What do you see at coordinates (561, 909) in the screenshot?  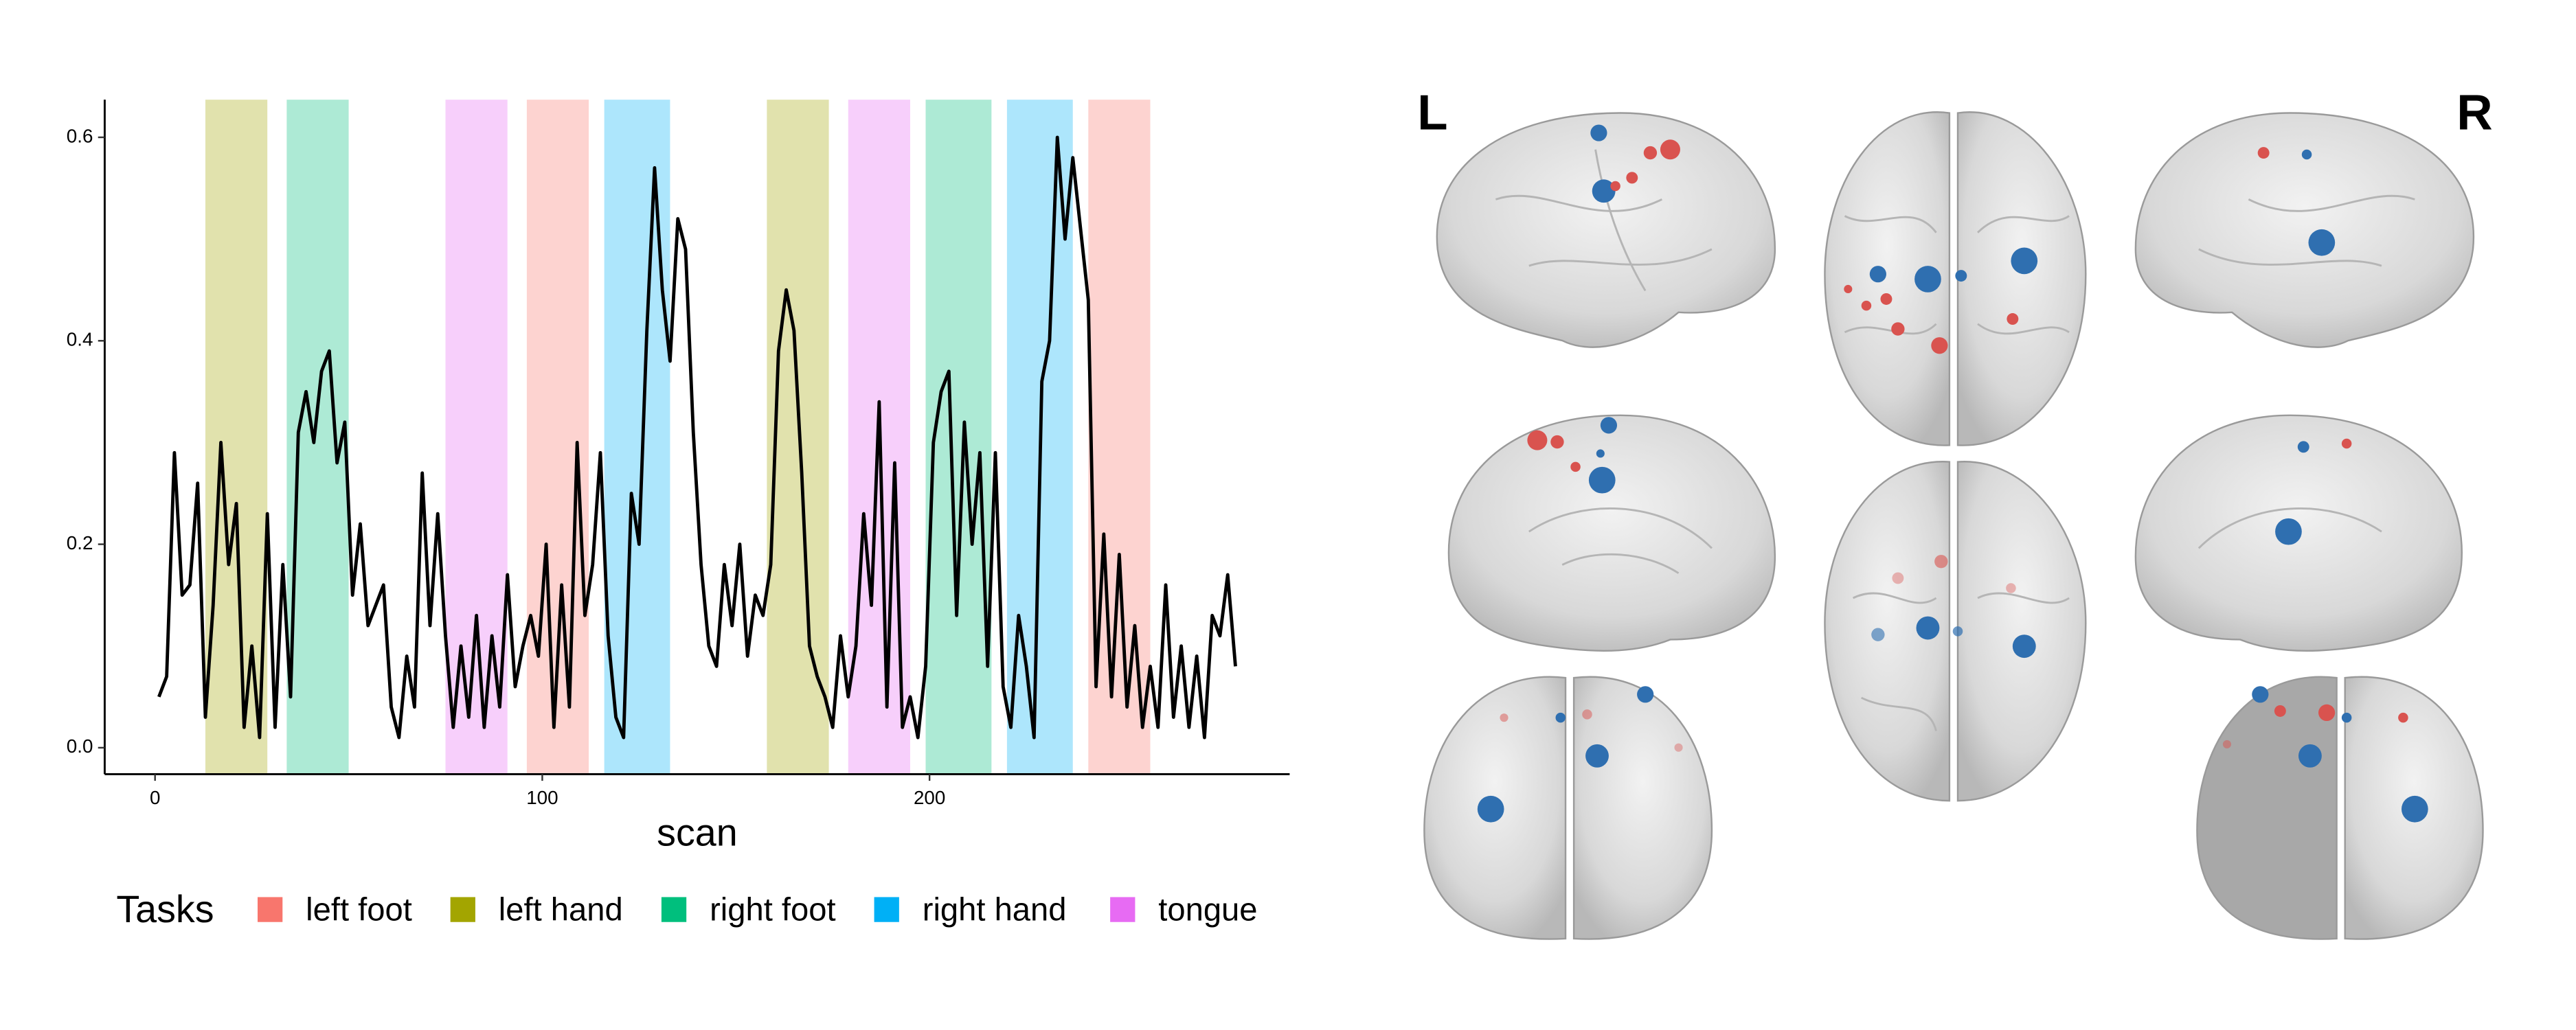 I see `legend-label: left hand` at bounding box center [561, 909].